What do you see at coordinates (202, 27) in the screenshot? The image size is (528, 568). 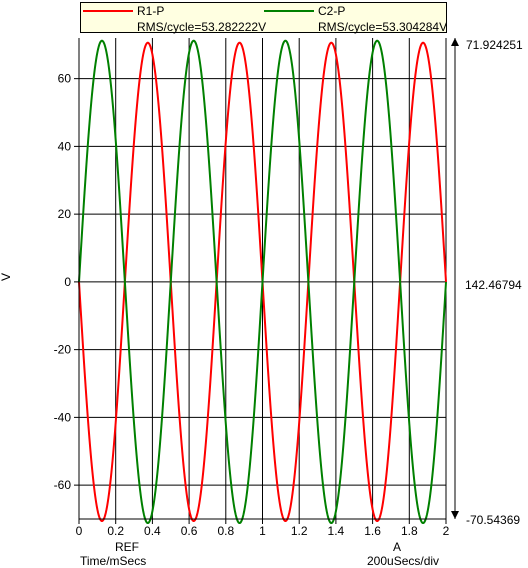 I see `legend-rms-r1: RMS/cycle=53.282222V` at bounding box center [202, 27].